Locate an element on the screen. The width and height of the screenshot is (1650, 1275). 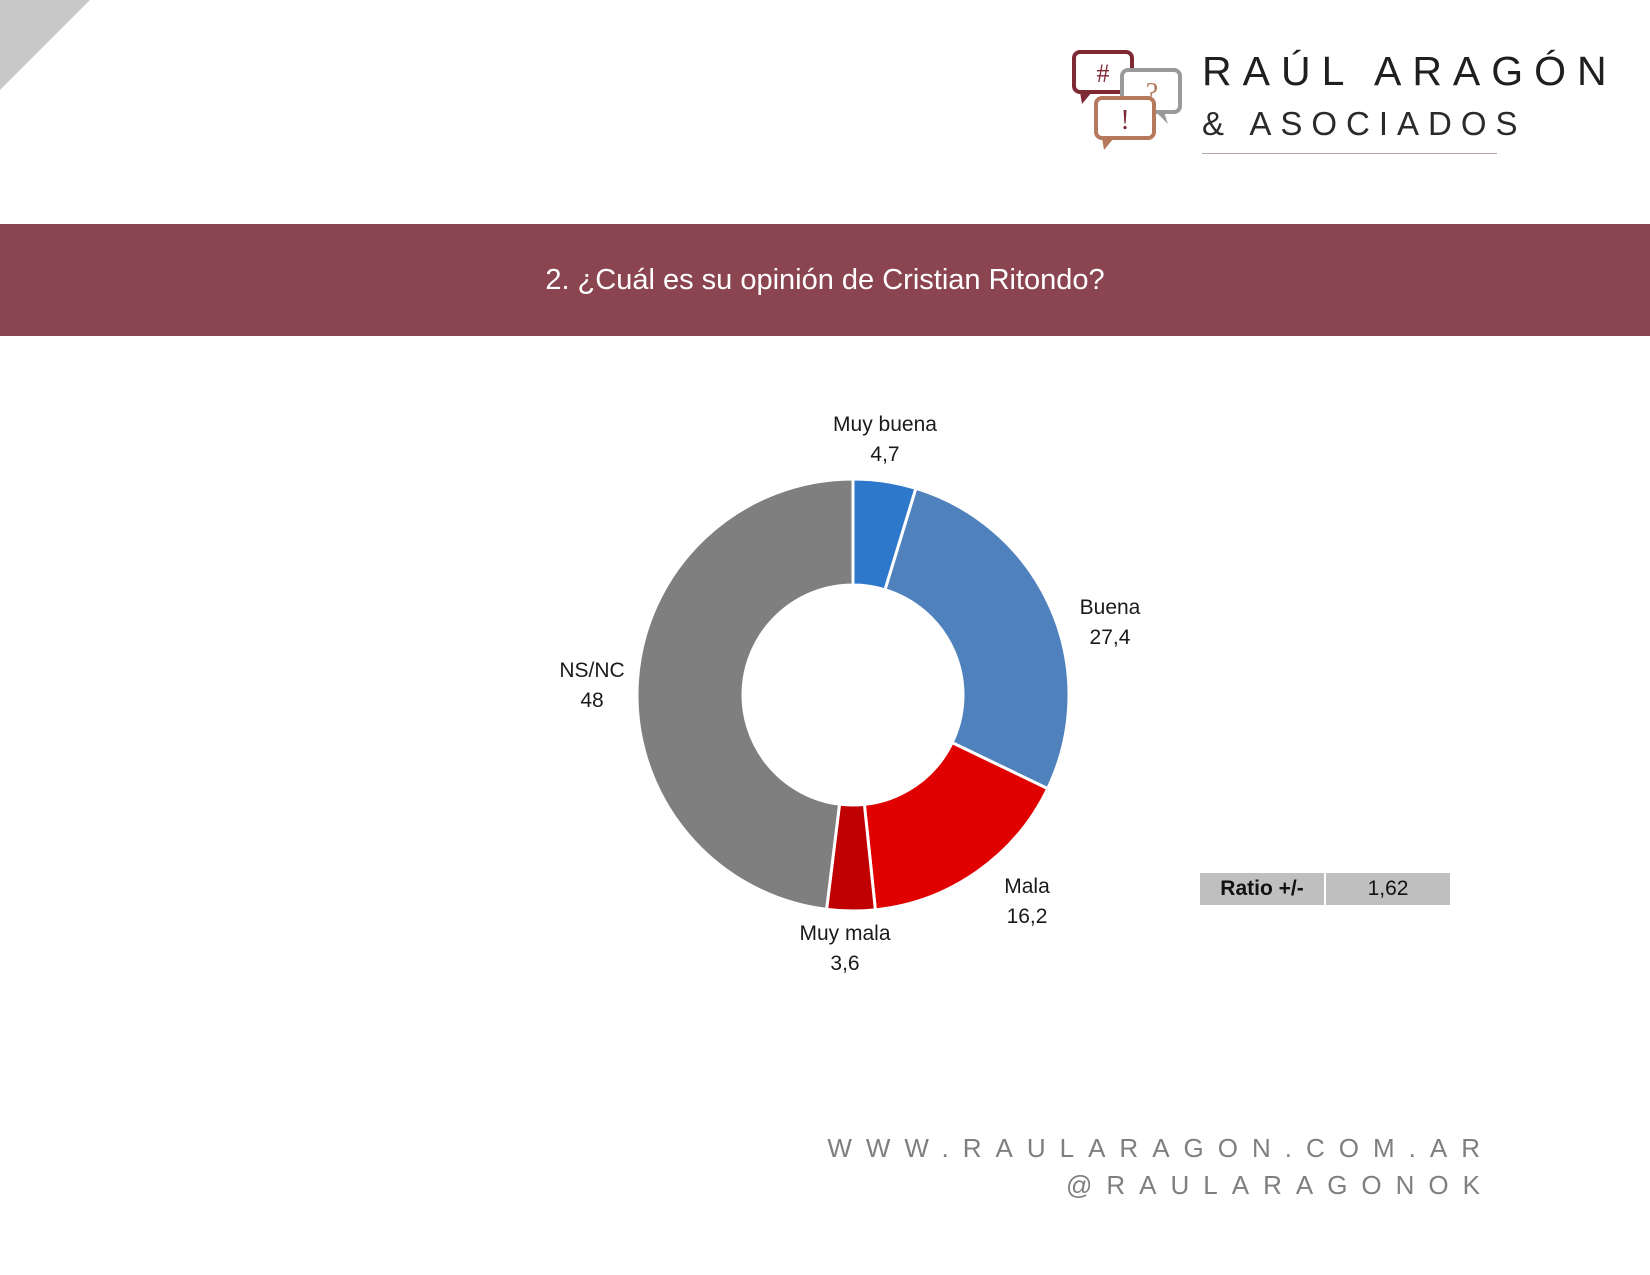
data-label-ns-nc: NS/NC 48 is located at coordinates (591, 686).